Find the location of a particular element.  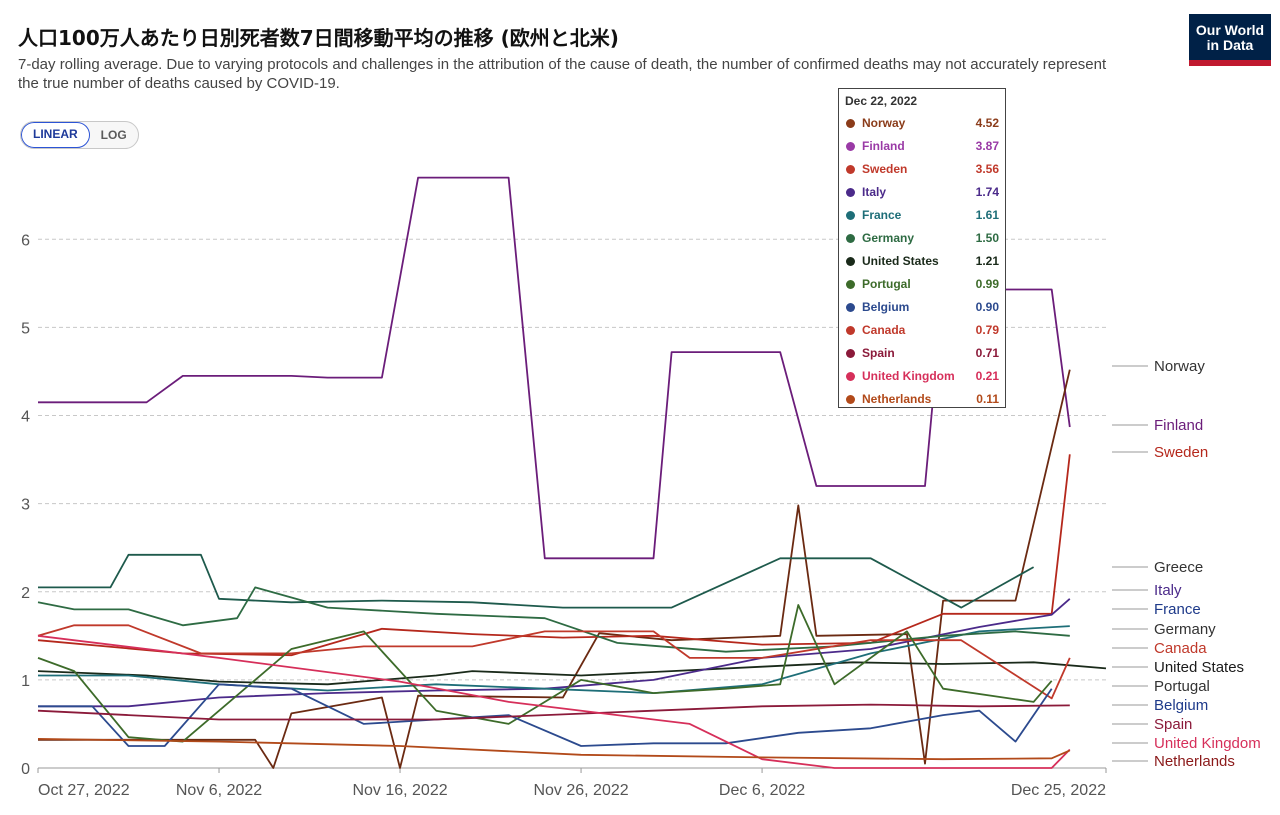

tooltip-series-value: 1.21 is located at coordinates (987, 261).